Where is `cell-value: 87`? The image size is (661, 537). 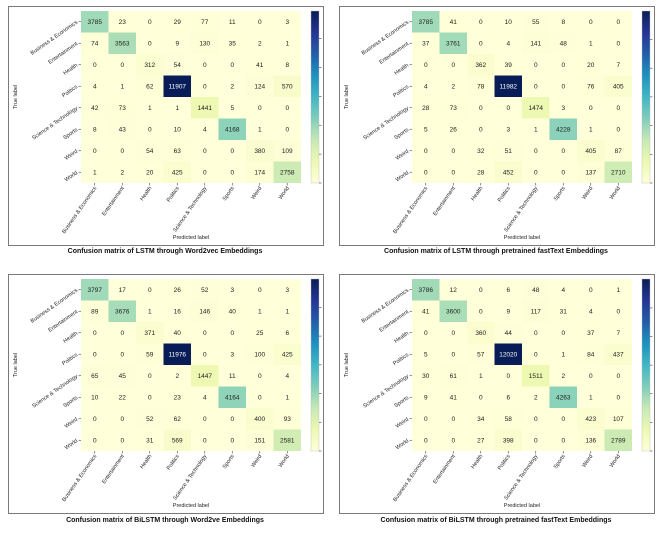 cell-value: 87 is located at coordinates (619, 151).